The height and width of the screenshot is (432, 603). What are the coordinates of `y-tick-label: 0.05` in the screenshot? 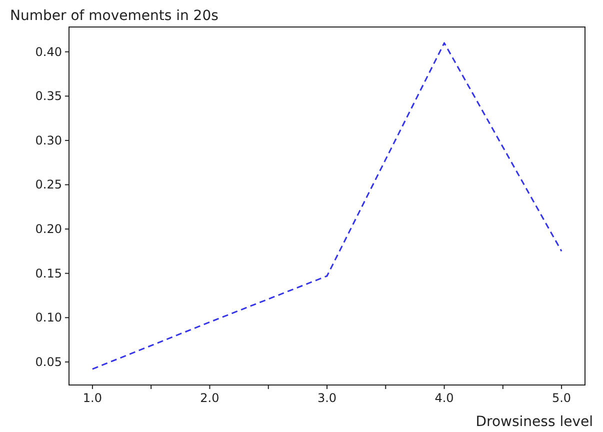 It's located at (48, 361).